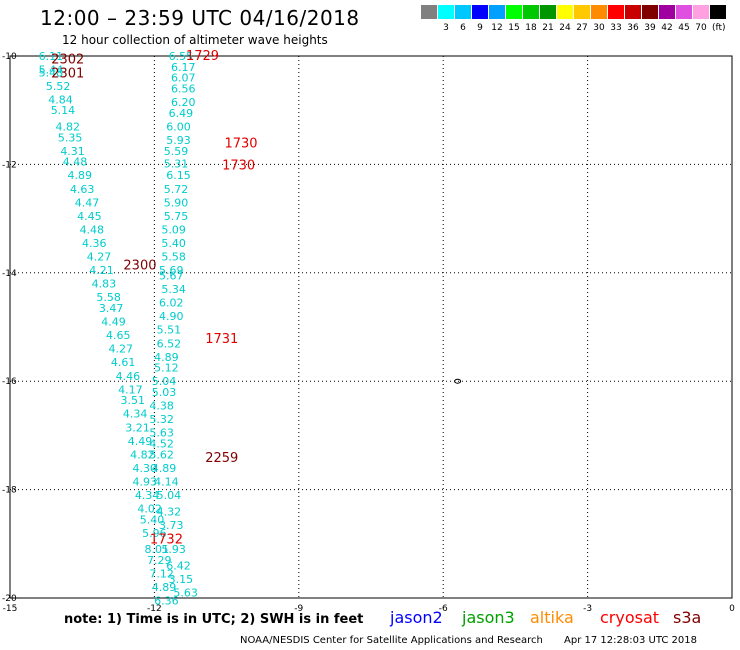 The width and height of the screenshot is (740, 650). What do you see at coordinates (51, 56) in the screenshot?
I see `swh-label-track-a: 6.11` at bounding box center [51, 56].